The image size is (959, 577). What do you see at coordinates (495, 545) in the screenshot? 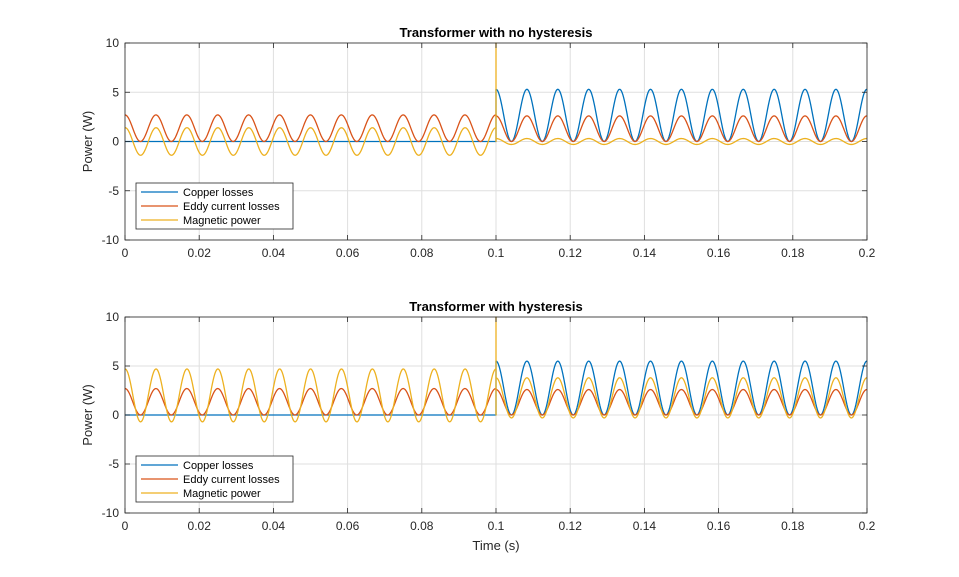
I see `x-axis-label: Time (s)` at bounding box center [495, 545].